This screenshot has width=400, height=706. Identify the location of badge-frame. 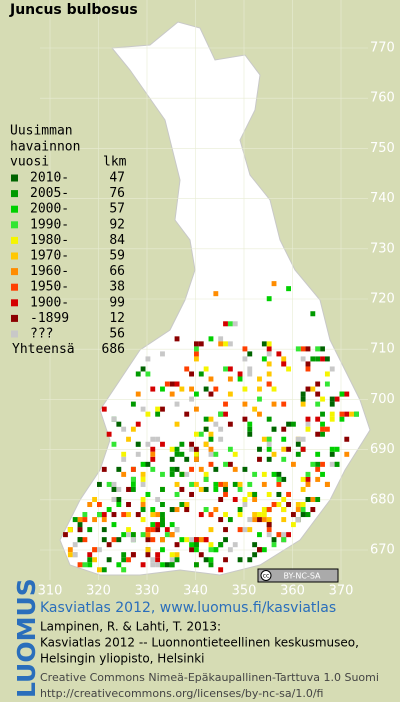
(298, 575).